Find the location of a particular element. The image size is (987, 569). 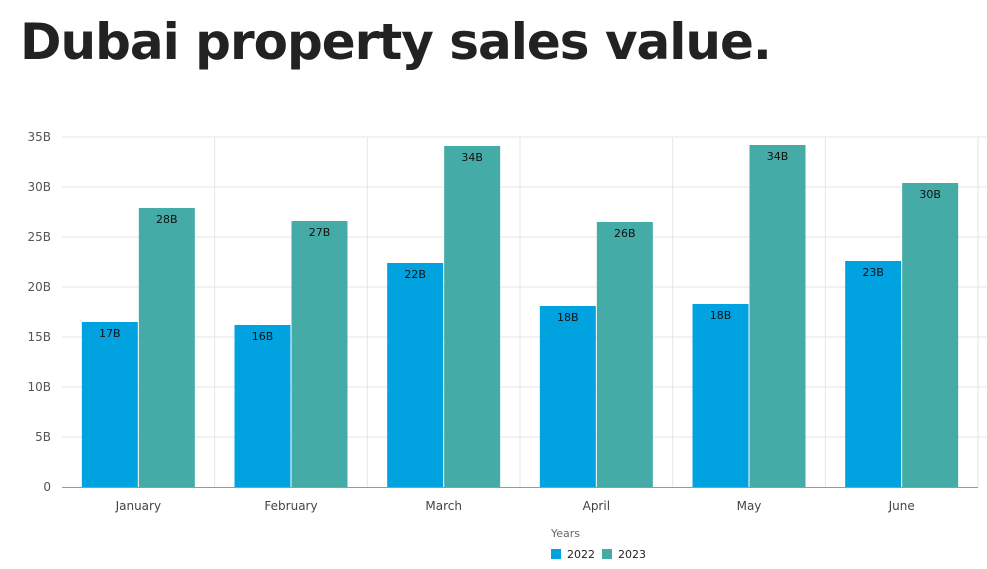

y-tick-label: 10B is located at coordinates (39, 387).